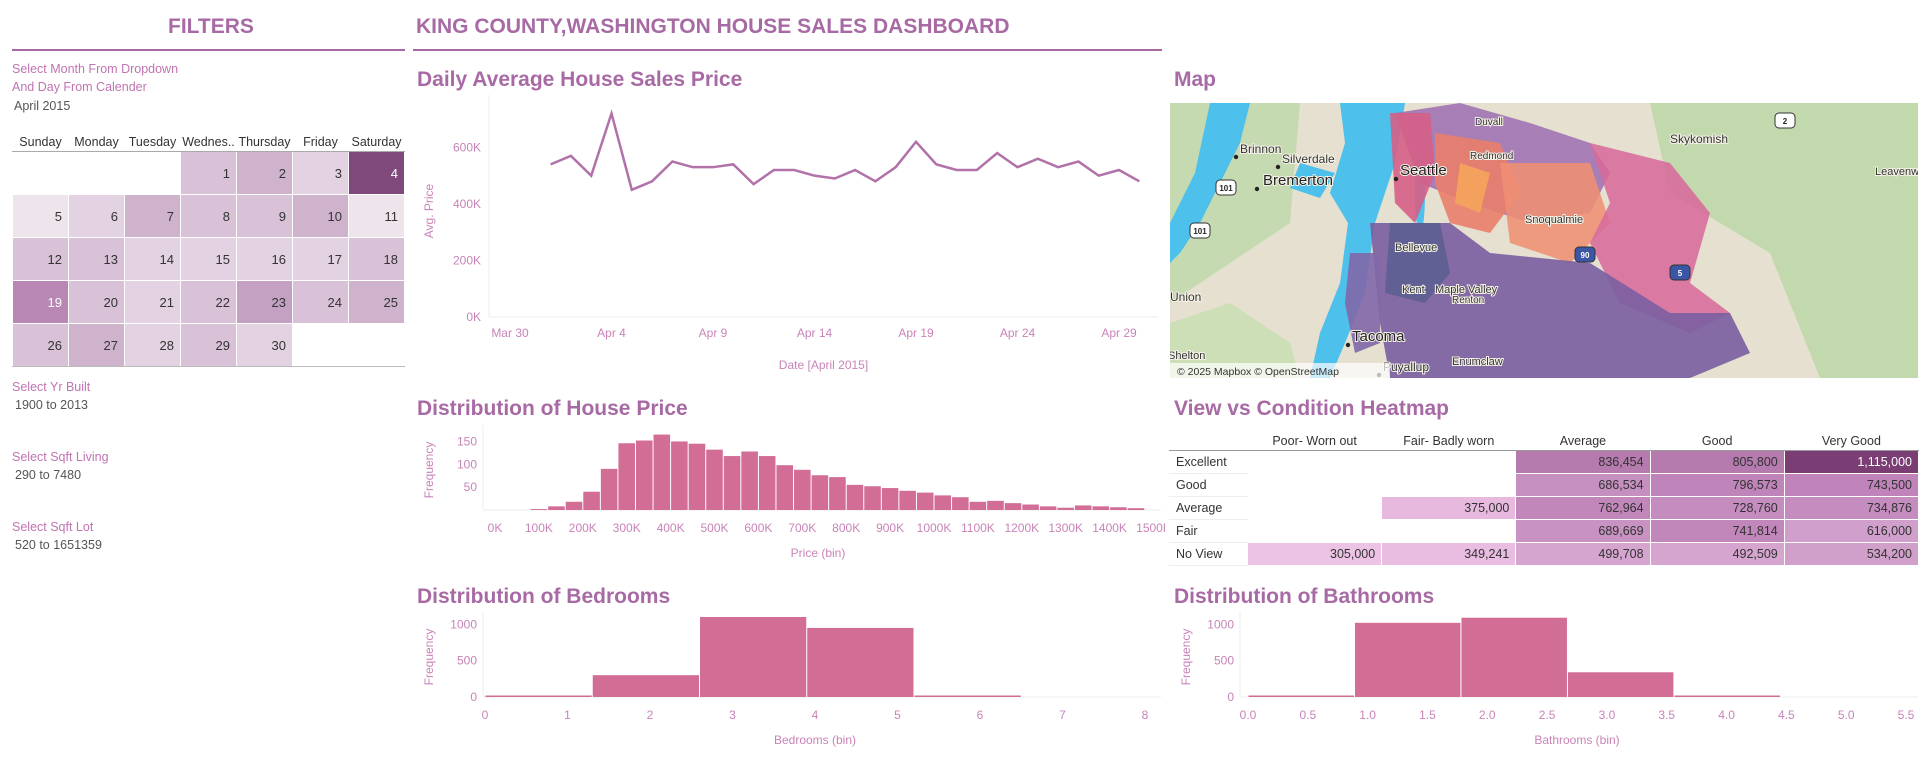  I want to click on calendar-day-cell: 9, so click(264, 216).